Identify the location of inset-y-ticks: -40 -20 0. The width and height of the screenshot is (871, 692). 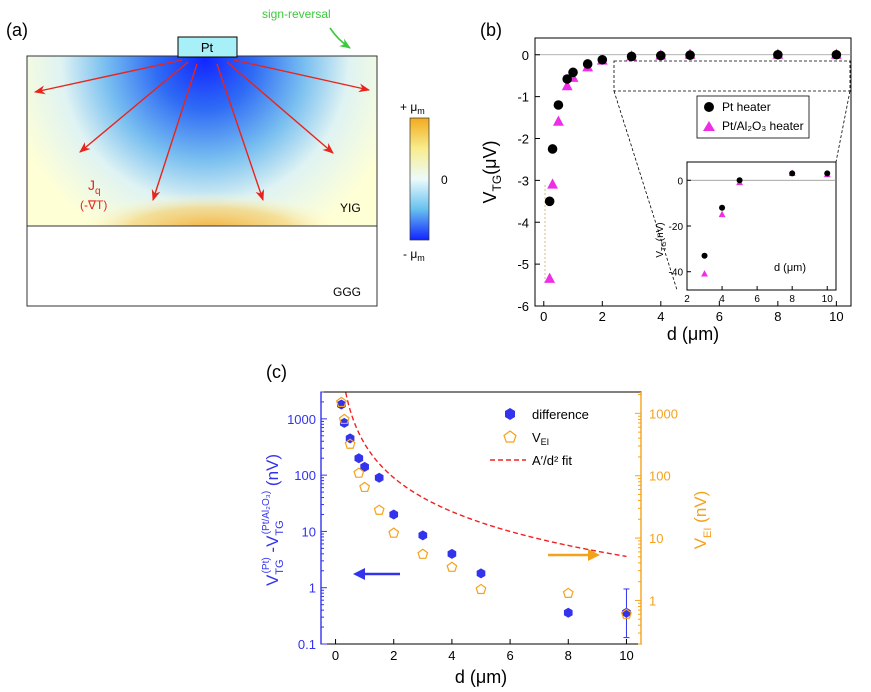
(680, 227).